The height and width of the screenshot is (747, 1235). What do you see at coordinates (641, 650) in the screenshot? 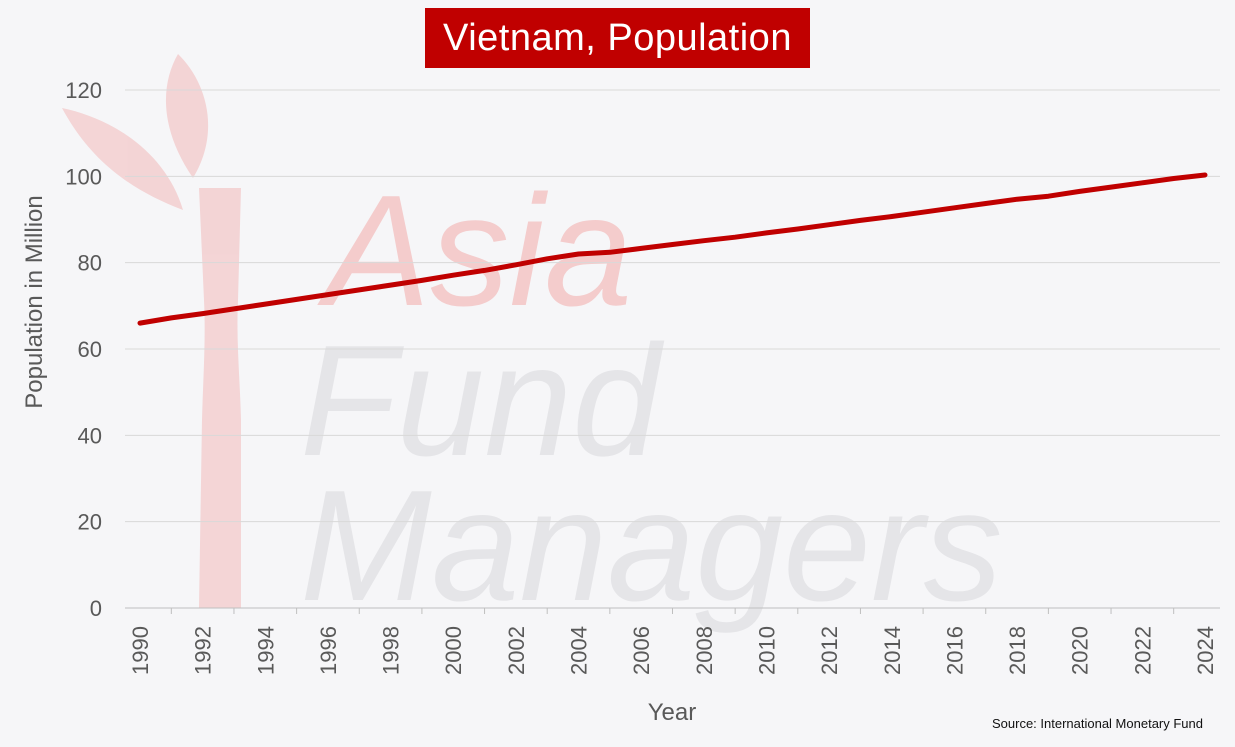
I see `x-tick-label: 2006` at bounding box center [641, 650].